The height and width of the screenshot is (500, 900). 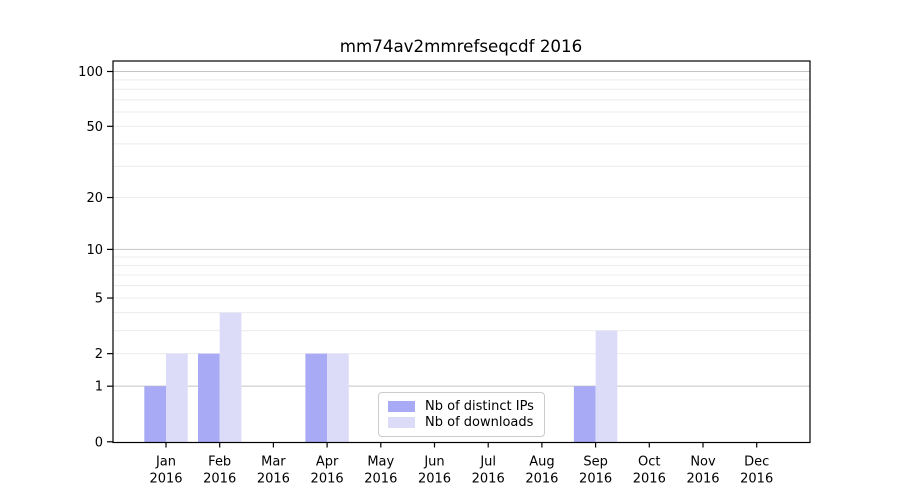 What do you see at coordinates (94, 127) in the screenshot?
I see `y-tick-label: 50` at bounding box center [94, 127].